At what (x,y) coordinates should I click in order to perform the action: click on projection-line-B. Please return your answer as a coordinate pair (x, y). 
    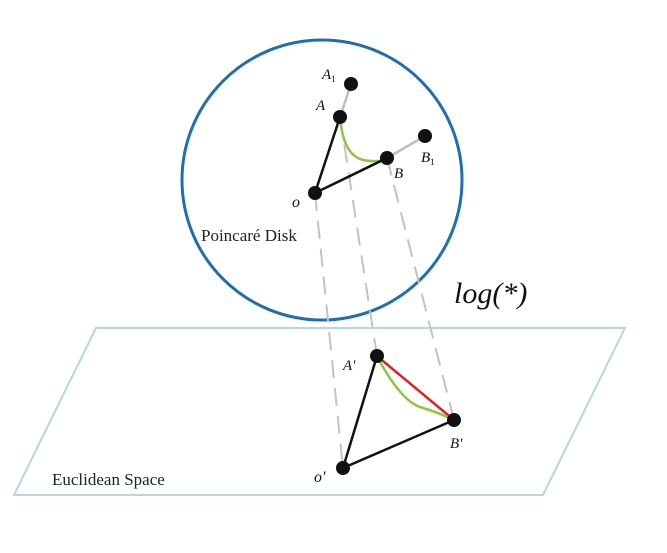
    Looking at the image, I should click on (420, 289).